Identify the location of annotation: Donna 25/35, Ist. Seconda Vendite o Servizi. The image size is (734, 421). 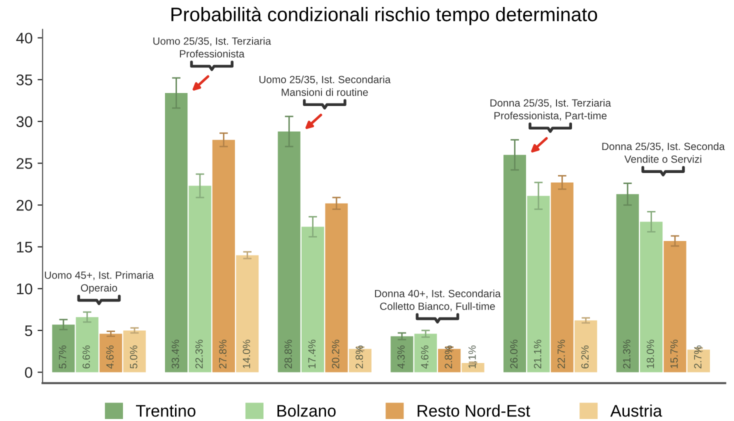
(663, 152).